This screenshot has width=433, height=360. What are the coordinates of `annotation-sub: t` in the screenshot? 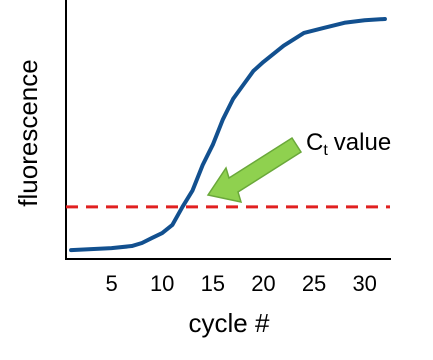 It's located at (325, 150).